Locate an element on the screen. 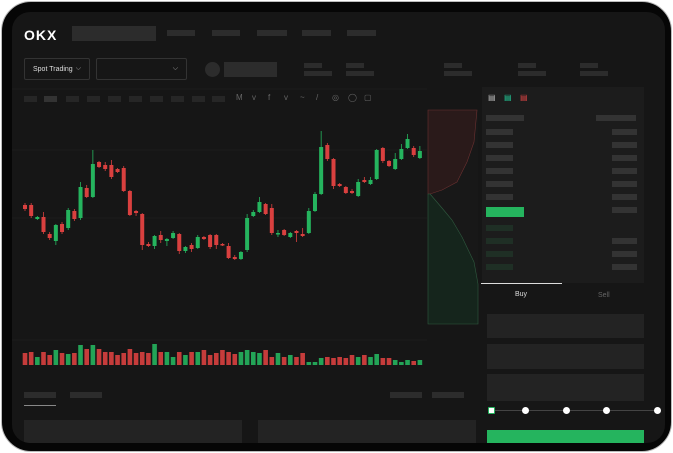 The height and width of the screenshot is (453, 673). okx-logo: OKX is located at coordinates (41, 35).